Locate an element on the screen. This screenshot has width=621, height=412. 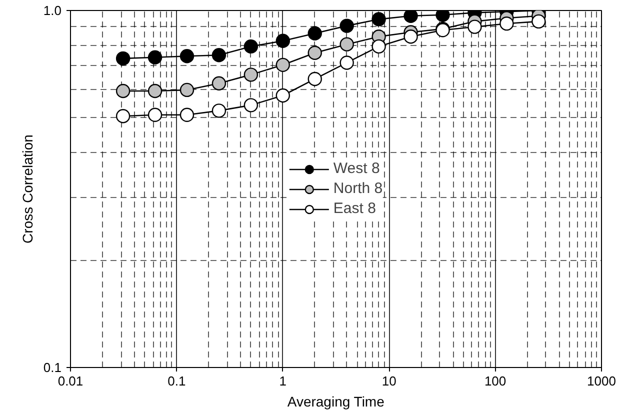
legend-label: West 8 is located at coordinates (356, 168).